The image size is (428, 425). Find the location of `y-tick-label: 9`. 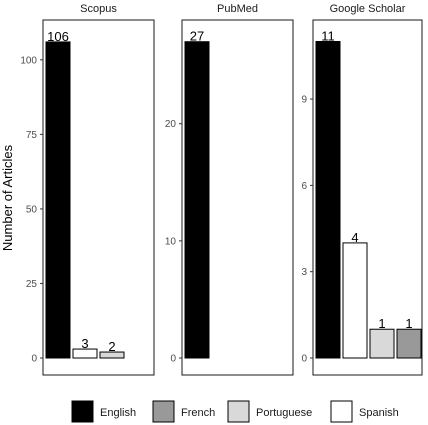

y-tick-label: 9 is located at coordinates (304, 100).